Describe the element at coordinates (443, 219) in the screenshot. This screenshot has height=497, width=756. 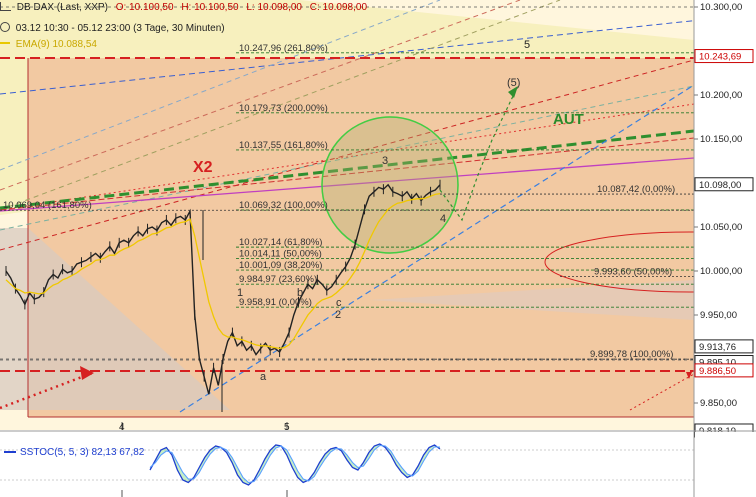
I see `wave-annotation: 4` at that location.